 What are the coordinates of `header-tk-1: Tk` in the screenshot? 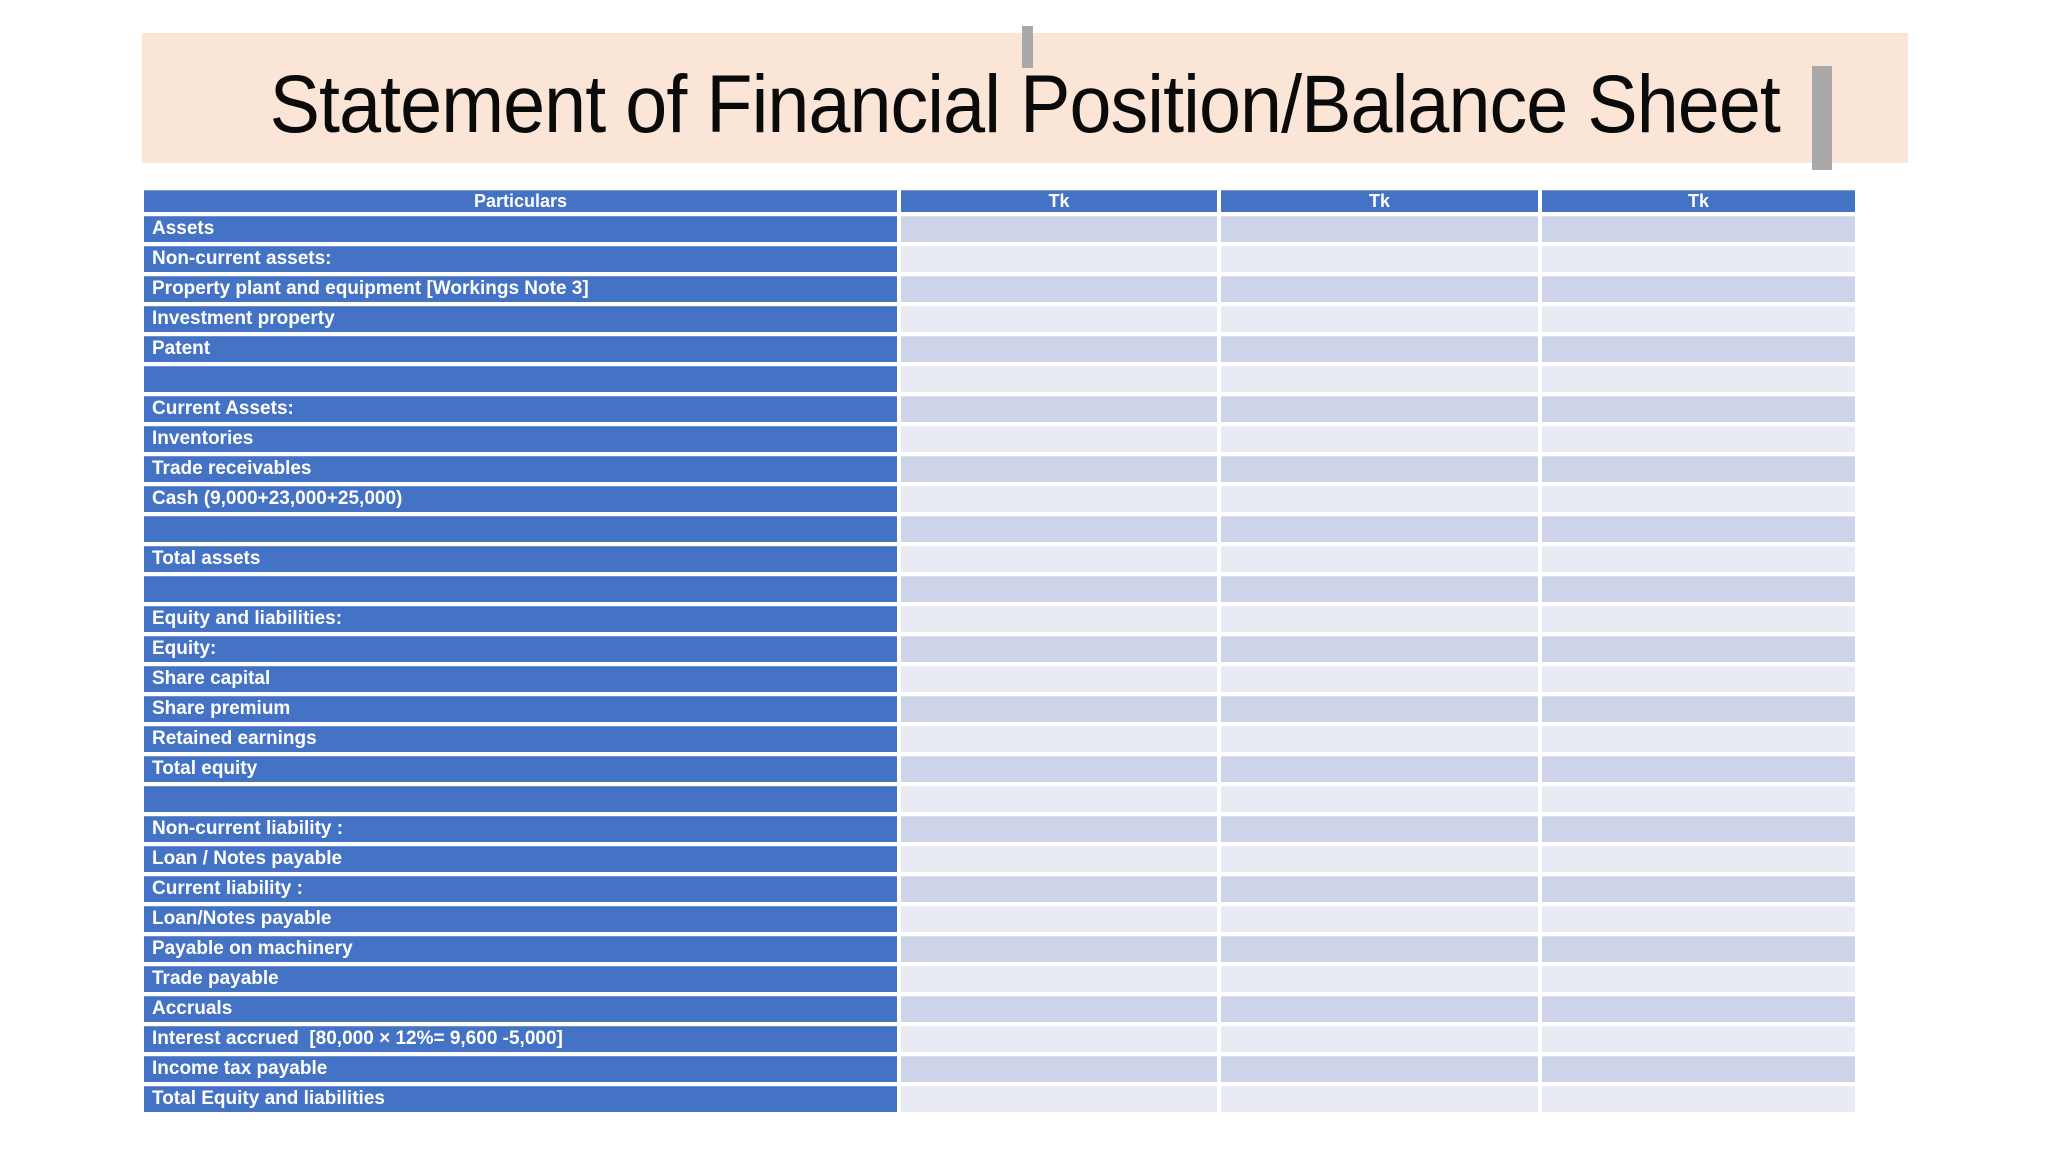 It's located at (1059, 201).